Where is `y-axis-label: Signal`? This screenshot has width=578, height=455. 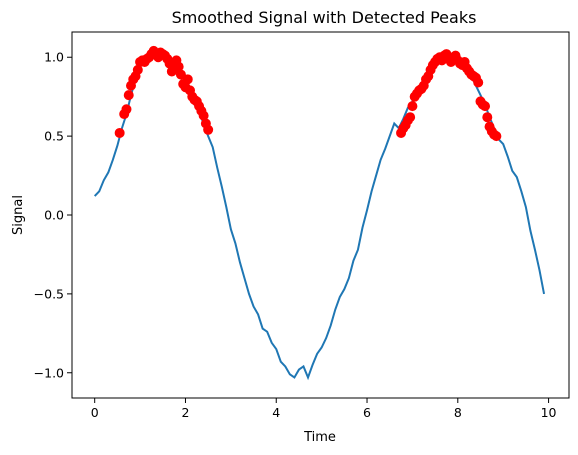 y-axis-label: Signal is located at coordinates (18, 215).